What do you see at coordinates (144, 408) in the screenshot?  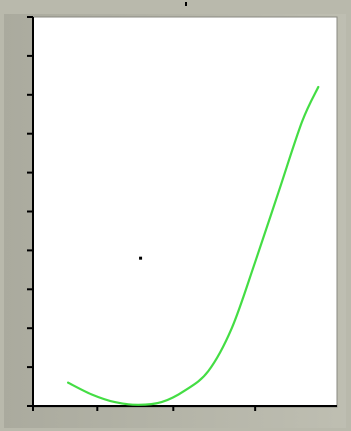 I see `x-ticks-group` at bounding box center [144, 408].